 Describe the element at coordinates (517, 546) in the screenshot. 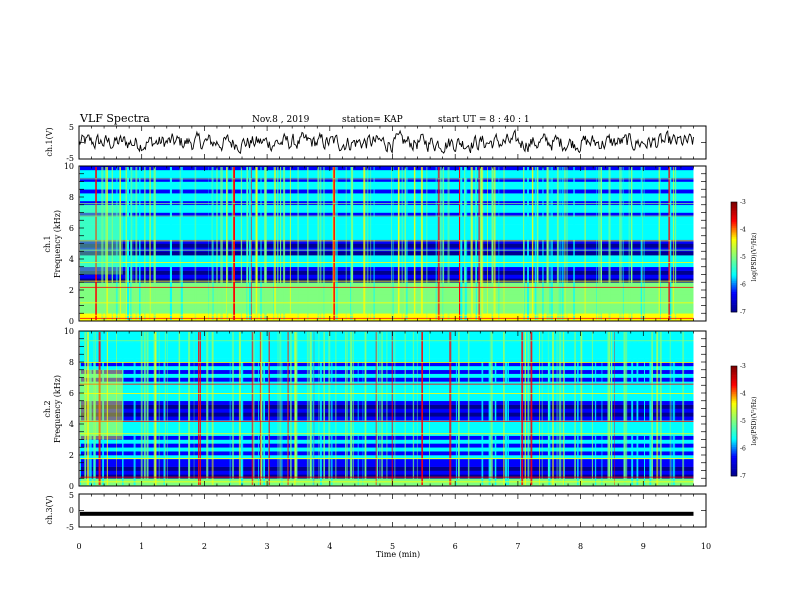

I see `x-tick-label: 7` at that location.